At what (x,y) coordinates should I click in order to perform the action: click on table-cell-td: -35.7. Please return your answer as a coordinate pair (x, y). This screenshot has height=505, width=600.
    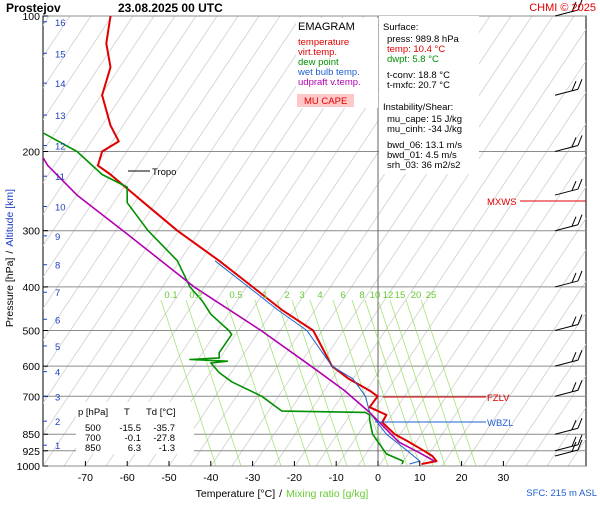
    Looking at the image, I should click on (164, 428).